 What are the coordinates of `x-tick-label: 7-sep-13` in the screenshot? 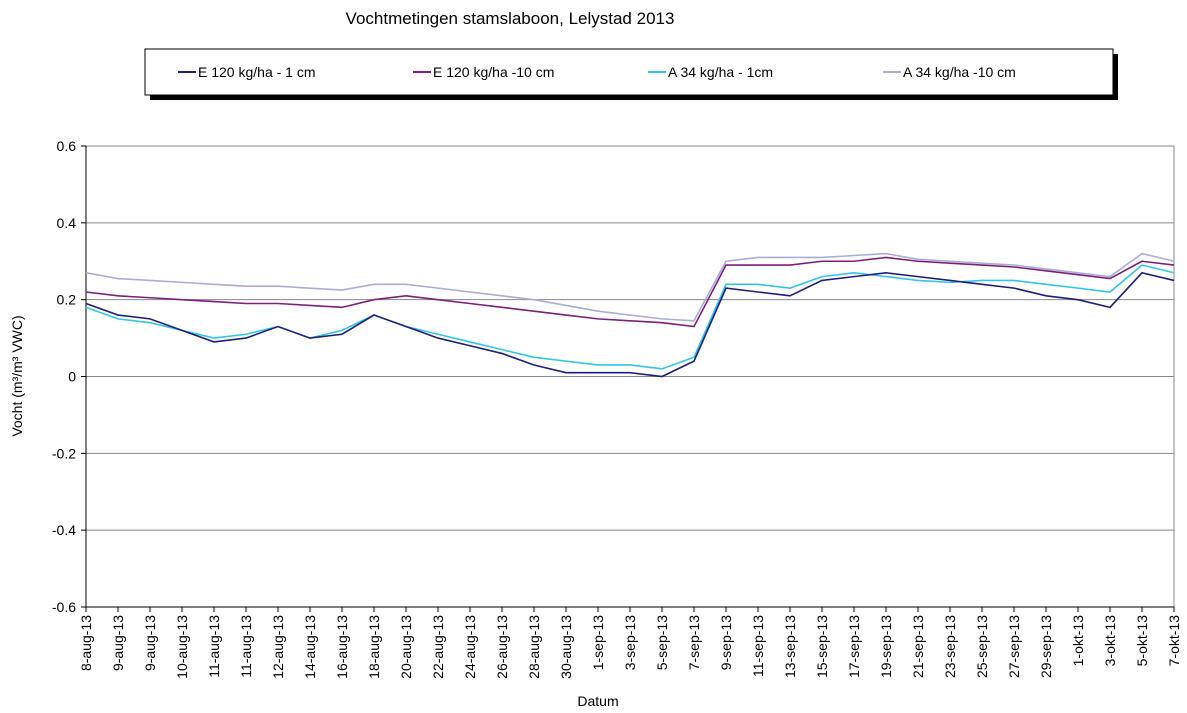 It's located at (694, 642).